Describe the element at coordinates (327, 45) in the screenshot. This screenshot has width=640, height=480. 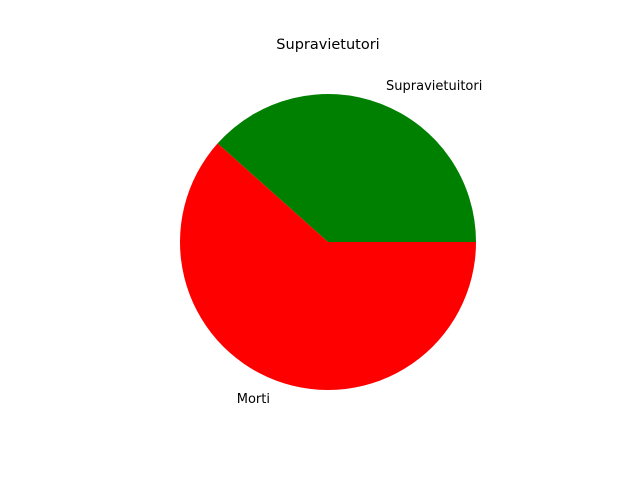
I see `chart-title: Supravietutori` at that location.